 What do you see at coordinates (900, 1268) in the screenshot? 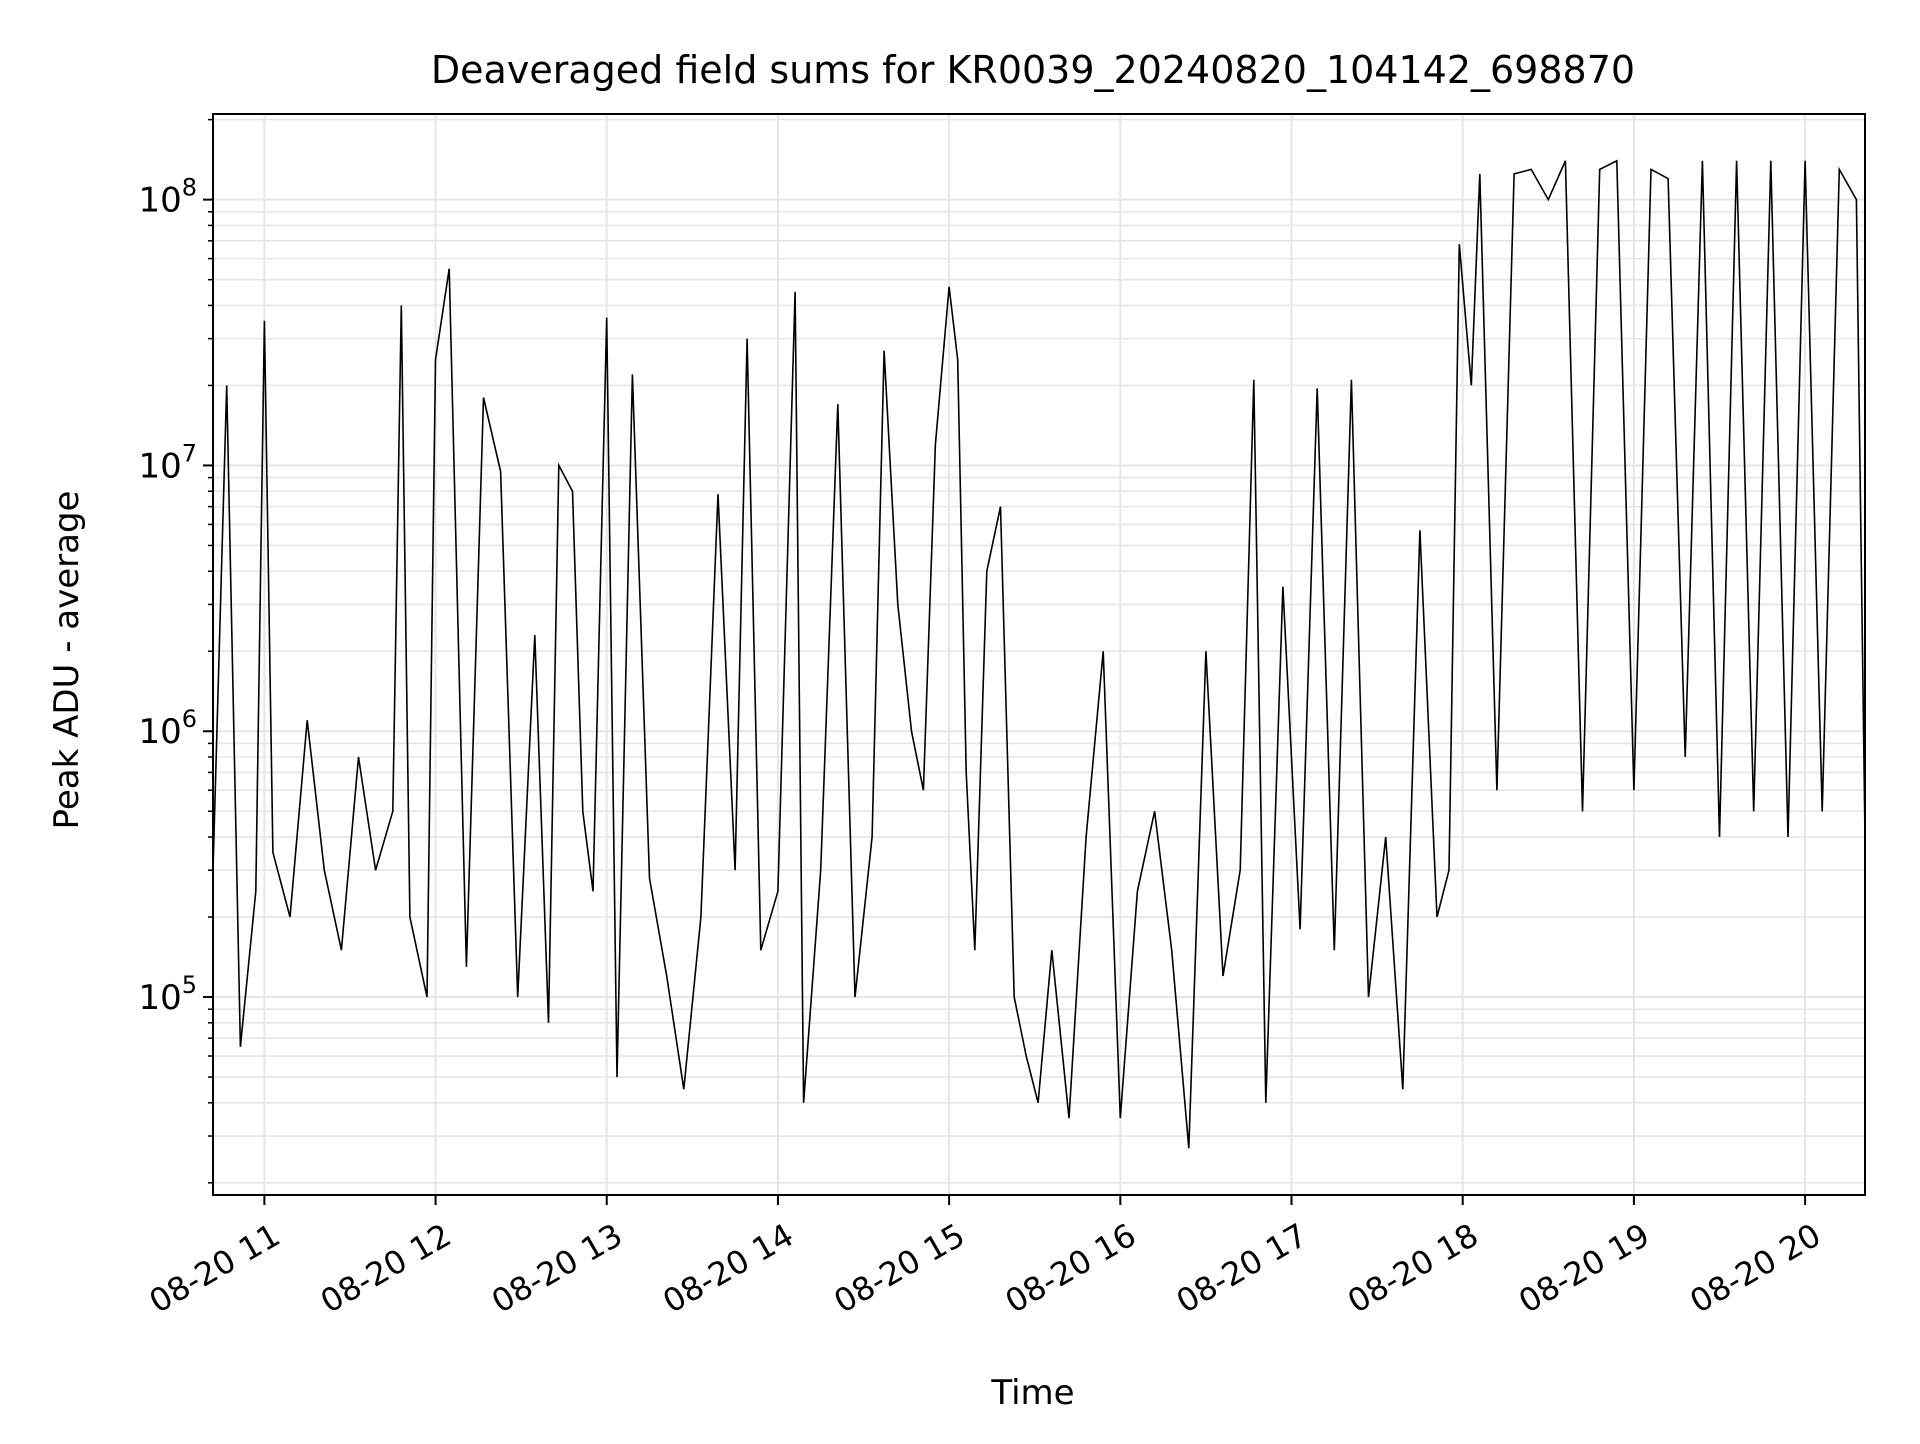
I see `x-tick-label: 08-20 15` at bounding box center [900, 1268].